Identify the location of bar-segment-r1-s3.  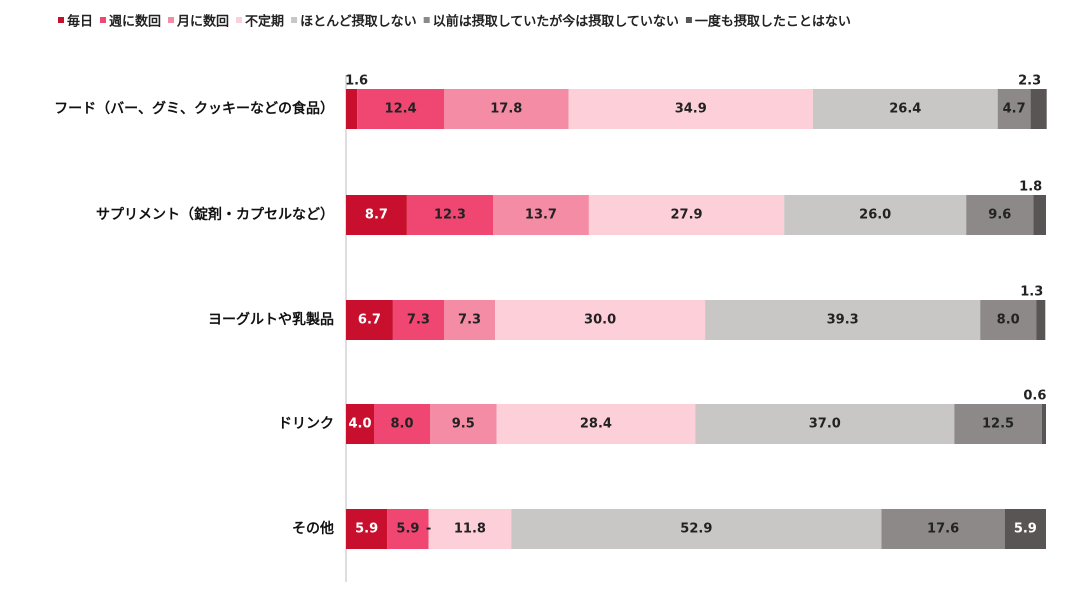
(506, 109).